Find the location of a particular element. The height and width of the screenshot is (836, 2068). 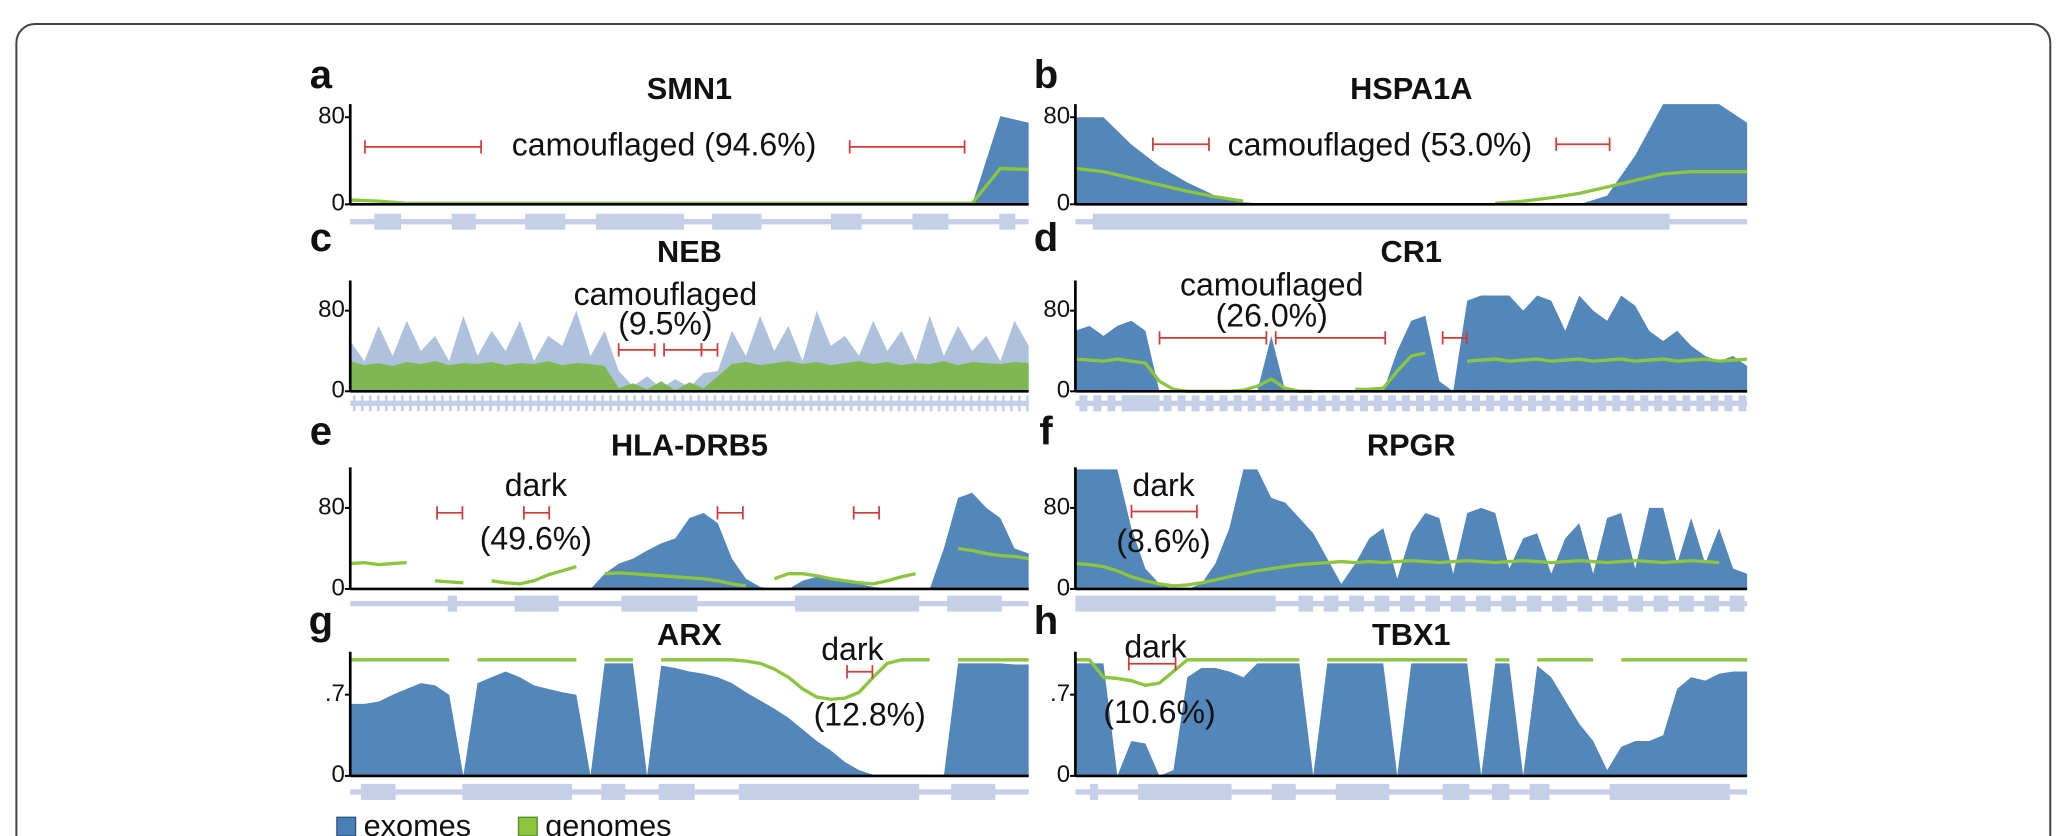

panel-title: NEB is located at coordinates (689, 251).